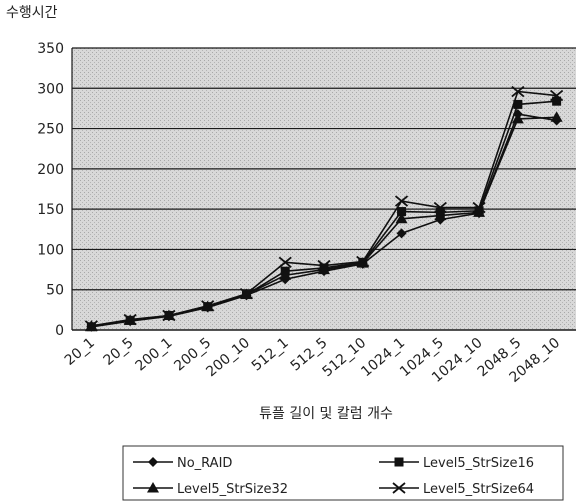 Image resolution: width=580 pixels, height=503 pixels. What do you see at coordinates (50, 190) in the screenshot?
I see `y-axis-ticks: 0 50 100 150 200 250 300 350` at bounding box center [50, 190].